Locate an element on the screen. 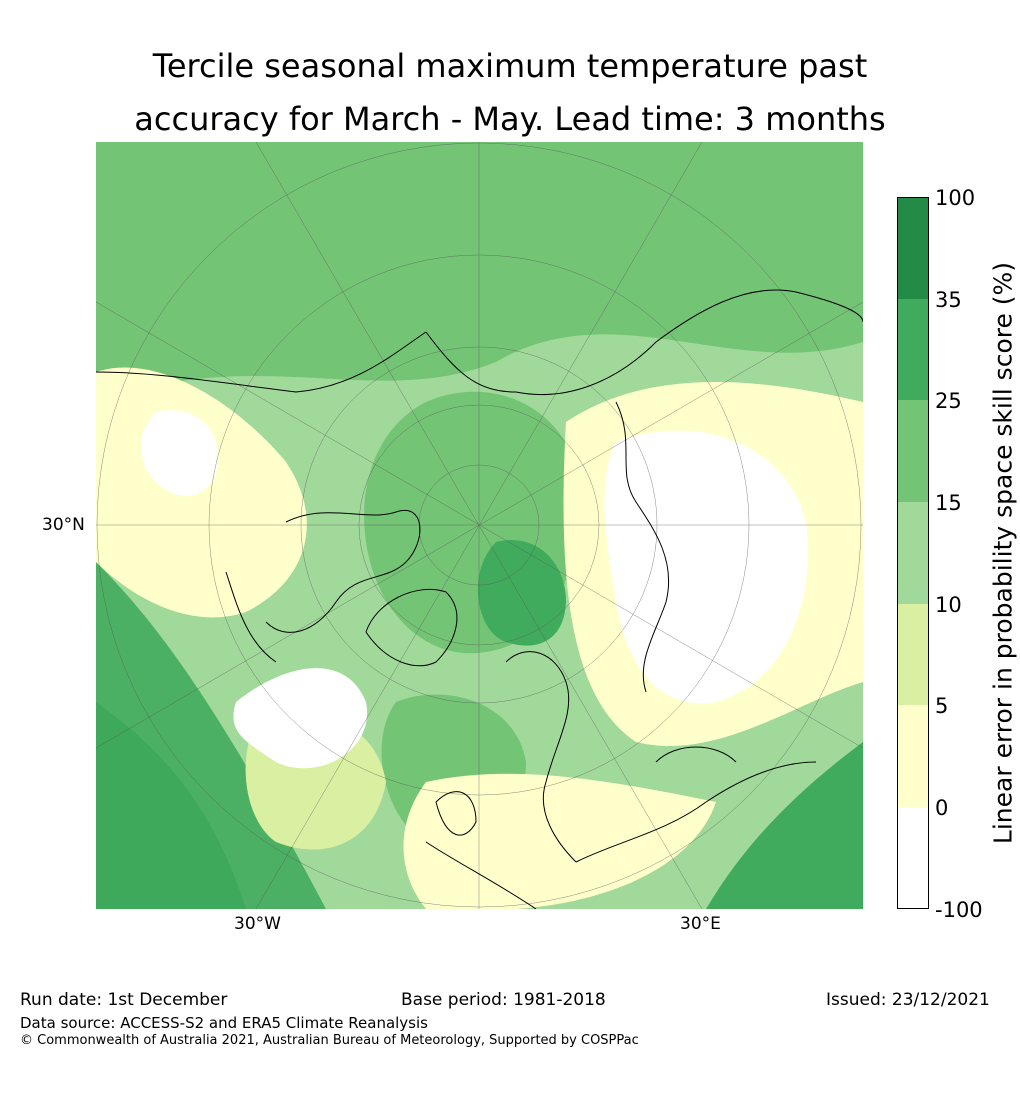 The width and height of the screenshot is (1020, 1095). colorbar-tick-25: 25 is located at coordinates (948, 401).